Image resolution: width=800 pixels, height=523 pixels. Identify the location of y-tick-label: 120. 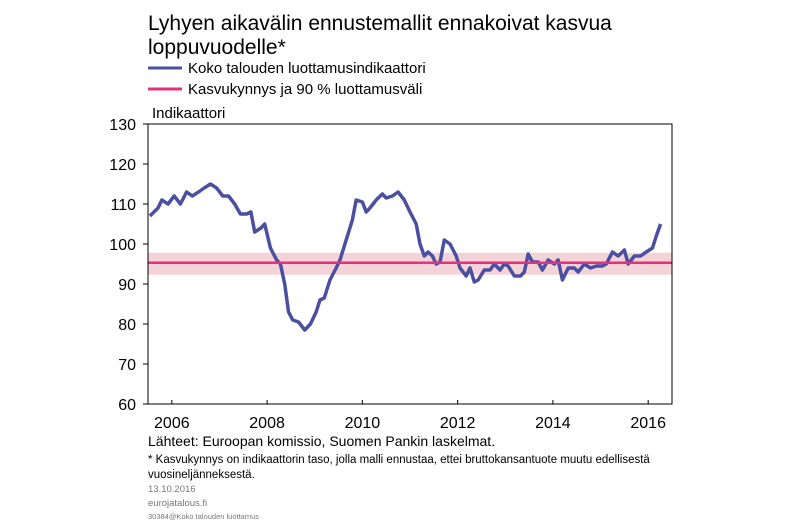
(122, 165).